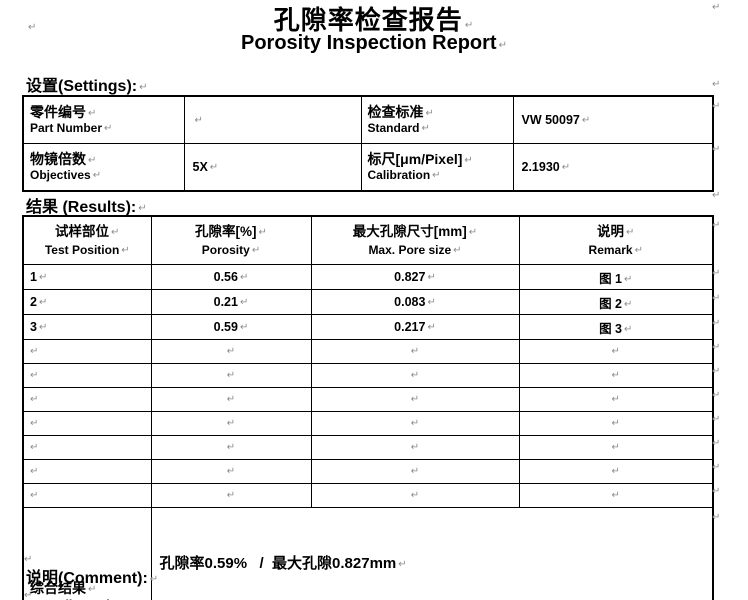 Image resolution: width=748 pixels, height=600 pixels. Describe the element at coordinates (75, 599) in the screenshot. I see `label-text: Overall Results` at that location.